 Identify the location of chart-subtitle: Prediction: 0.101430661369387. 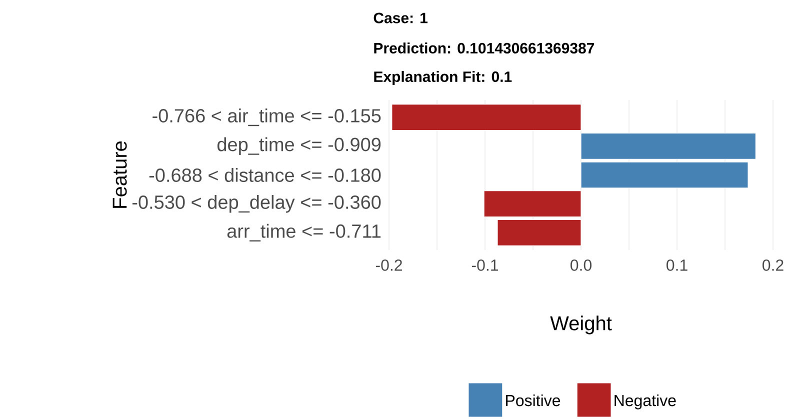
(484, 48).